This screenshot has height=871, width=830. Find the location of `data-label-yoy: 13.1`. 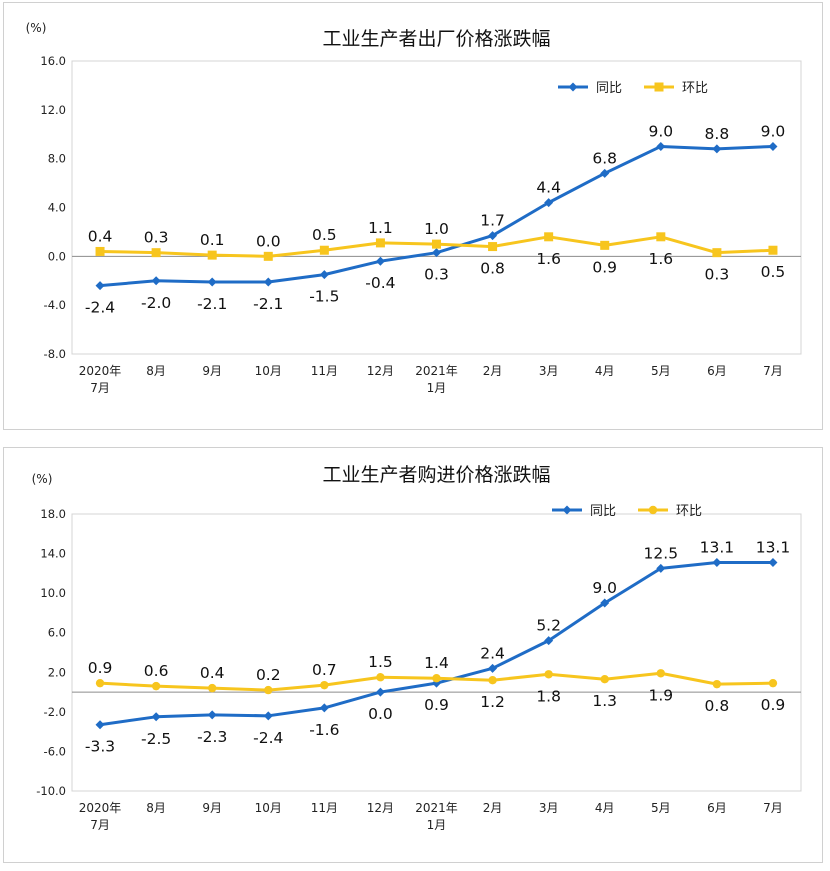

data-label-yoy: 13.1 is located at coordinates (717, 547).